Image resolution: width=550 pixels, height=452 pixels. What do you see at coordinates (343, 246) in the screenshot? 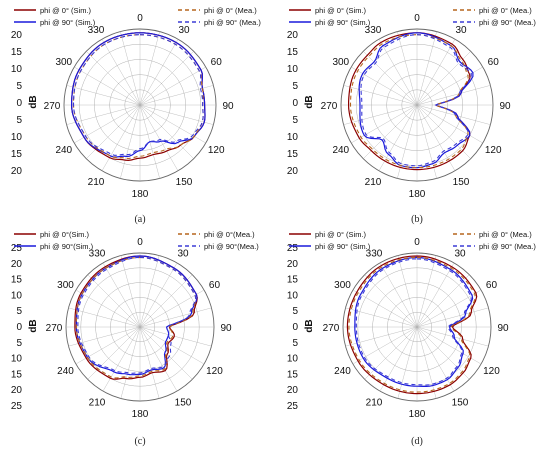
I see `legend-label: phi @ 90° (Sim.)` at bounding box center [343, 246].